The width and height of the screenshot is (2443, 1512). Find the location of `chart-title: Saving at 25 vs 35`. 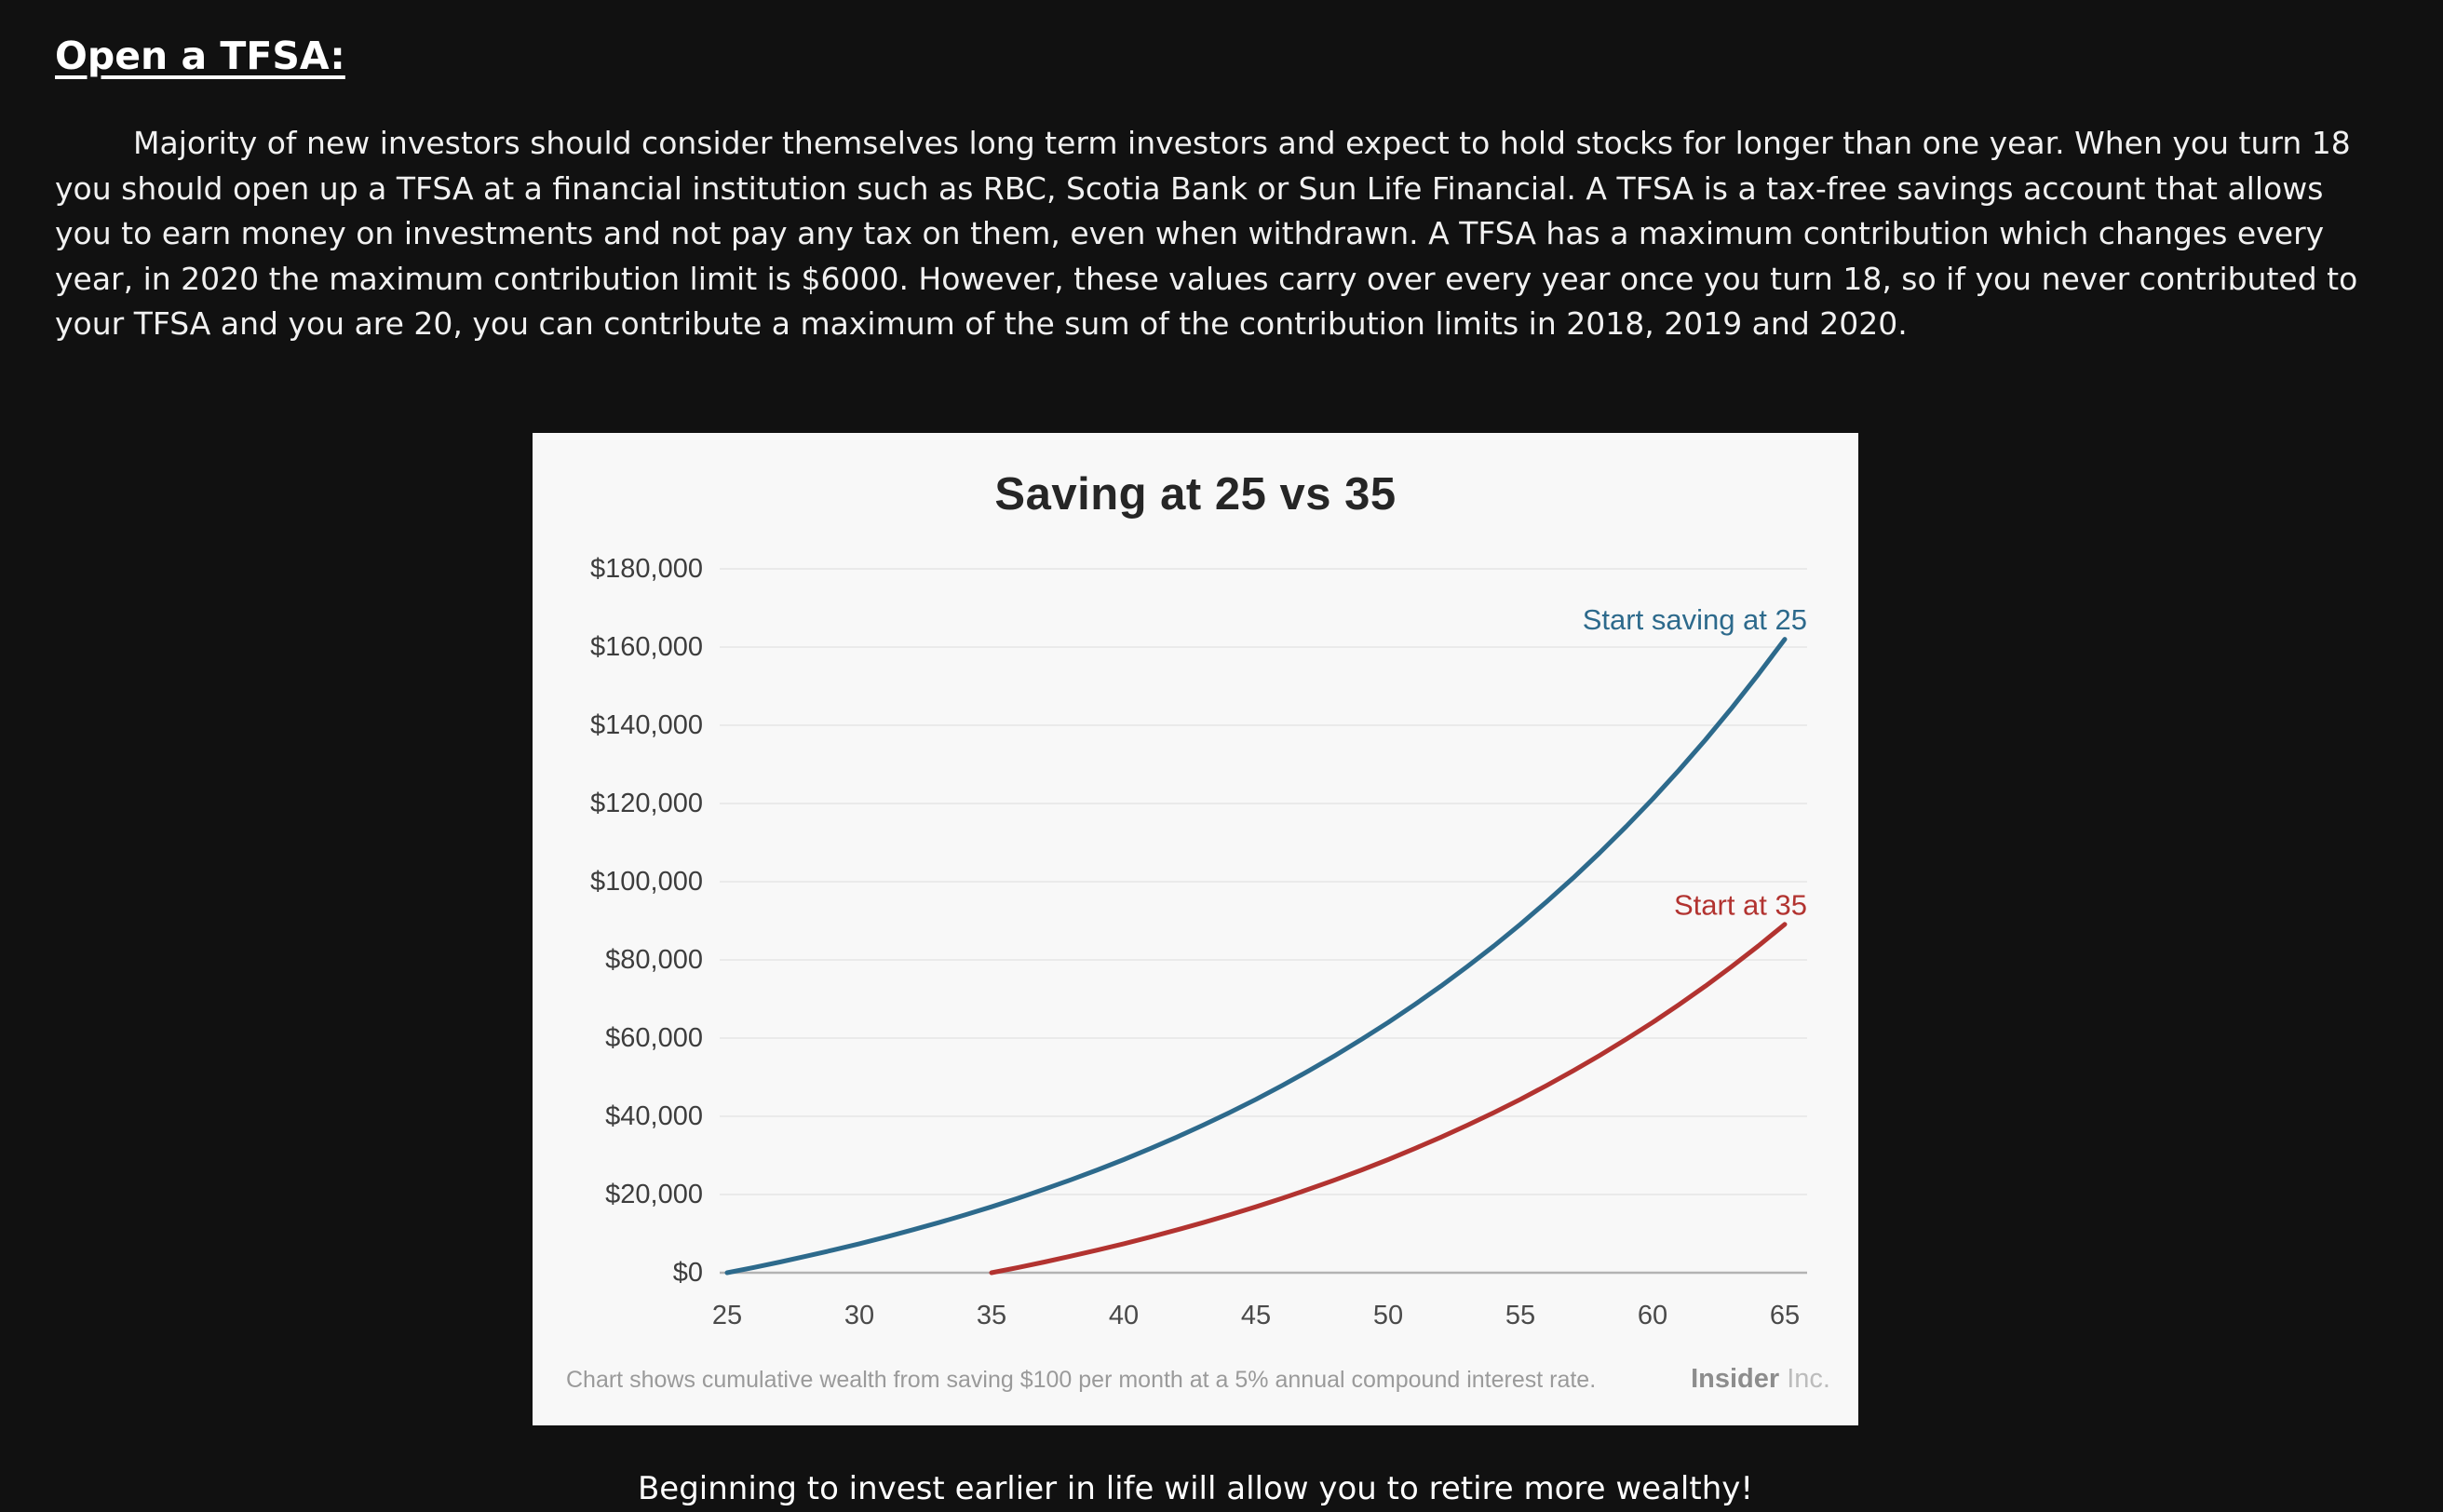

chart-title: Saving at 25 vs 35 is located at coordinates (1195, 495).